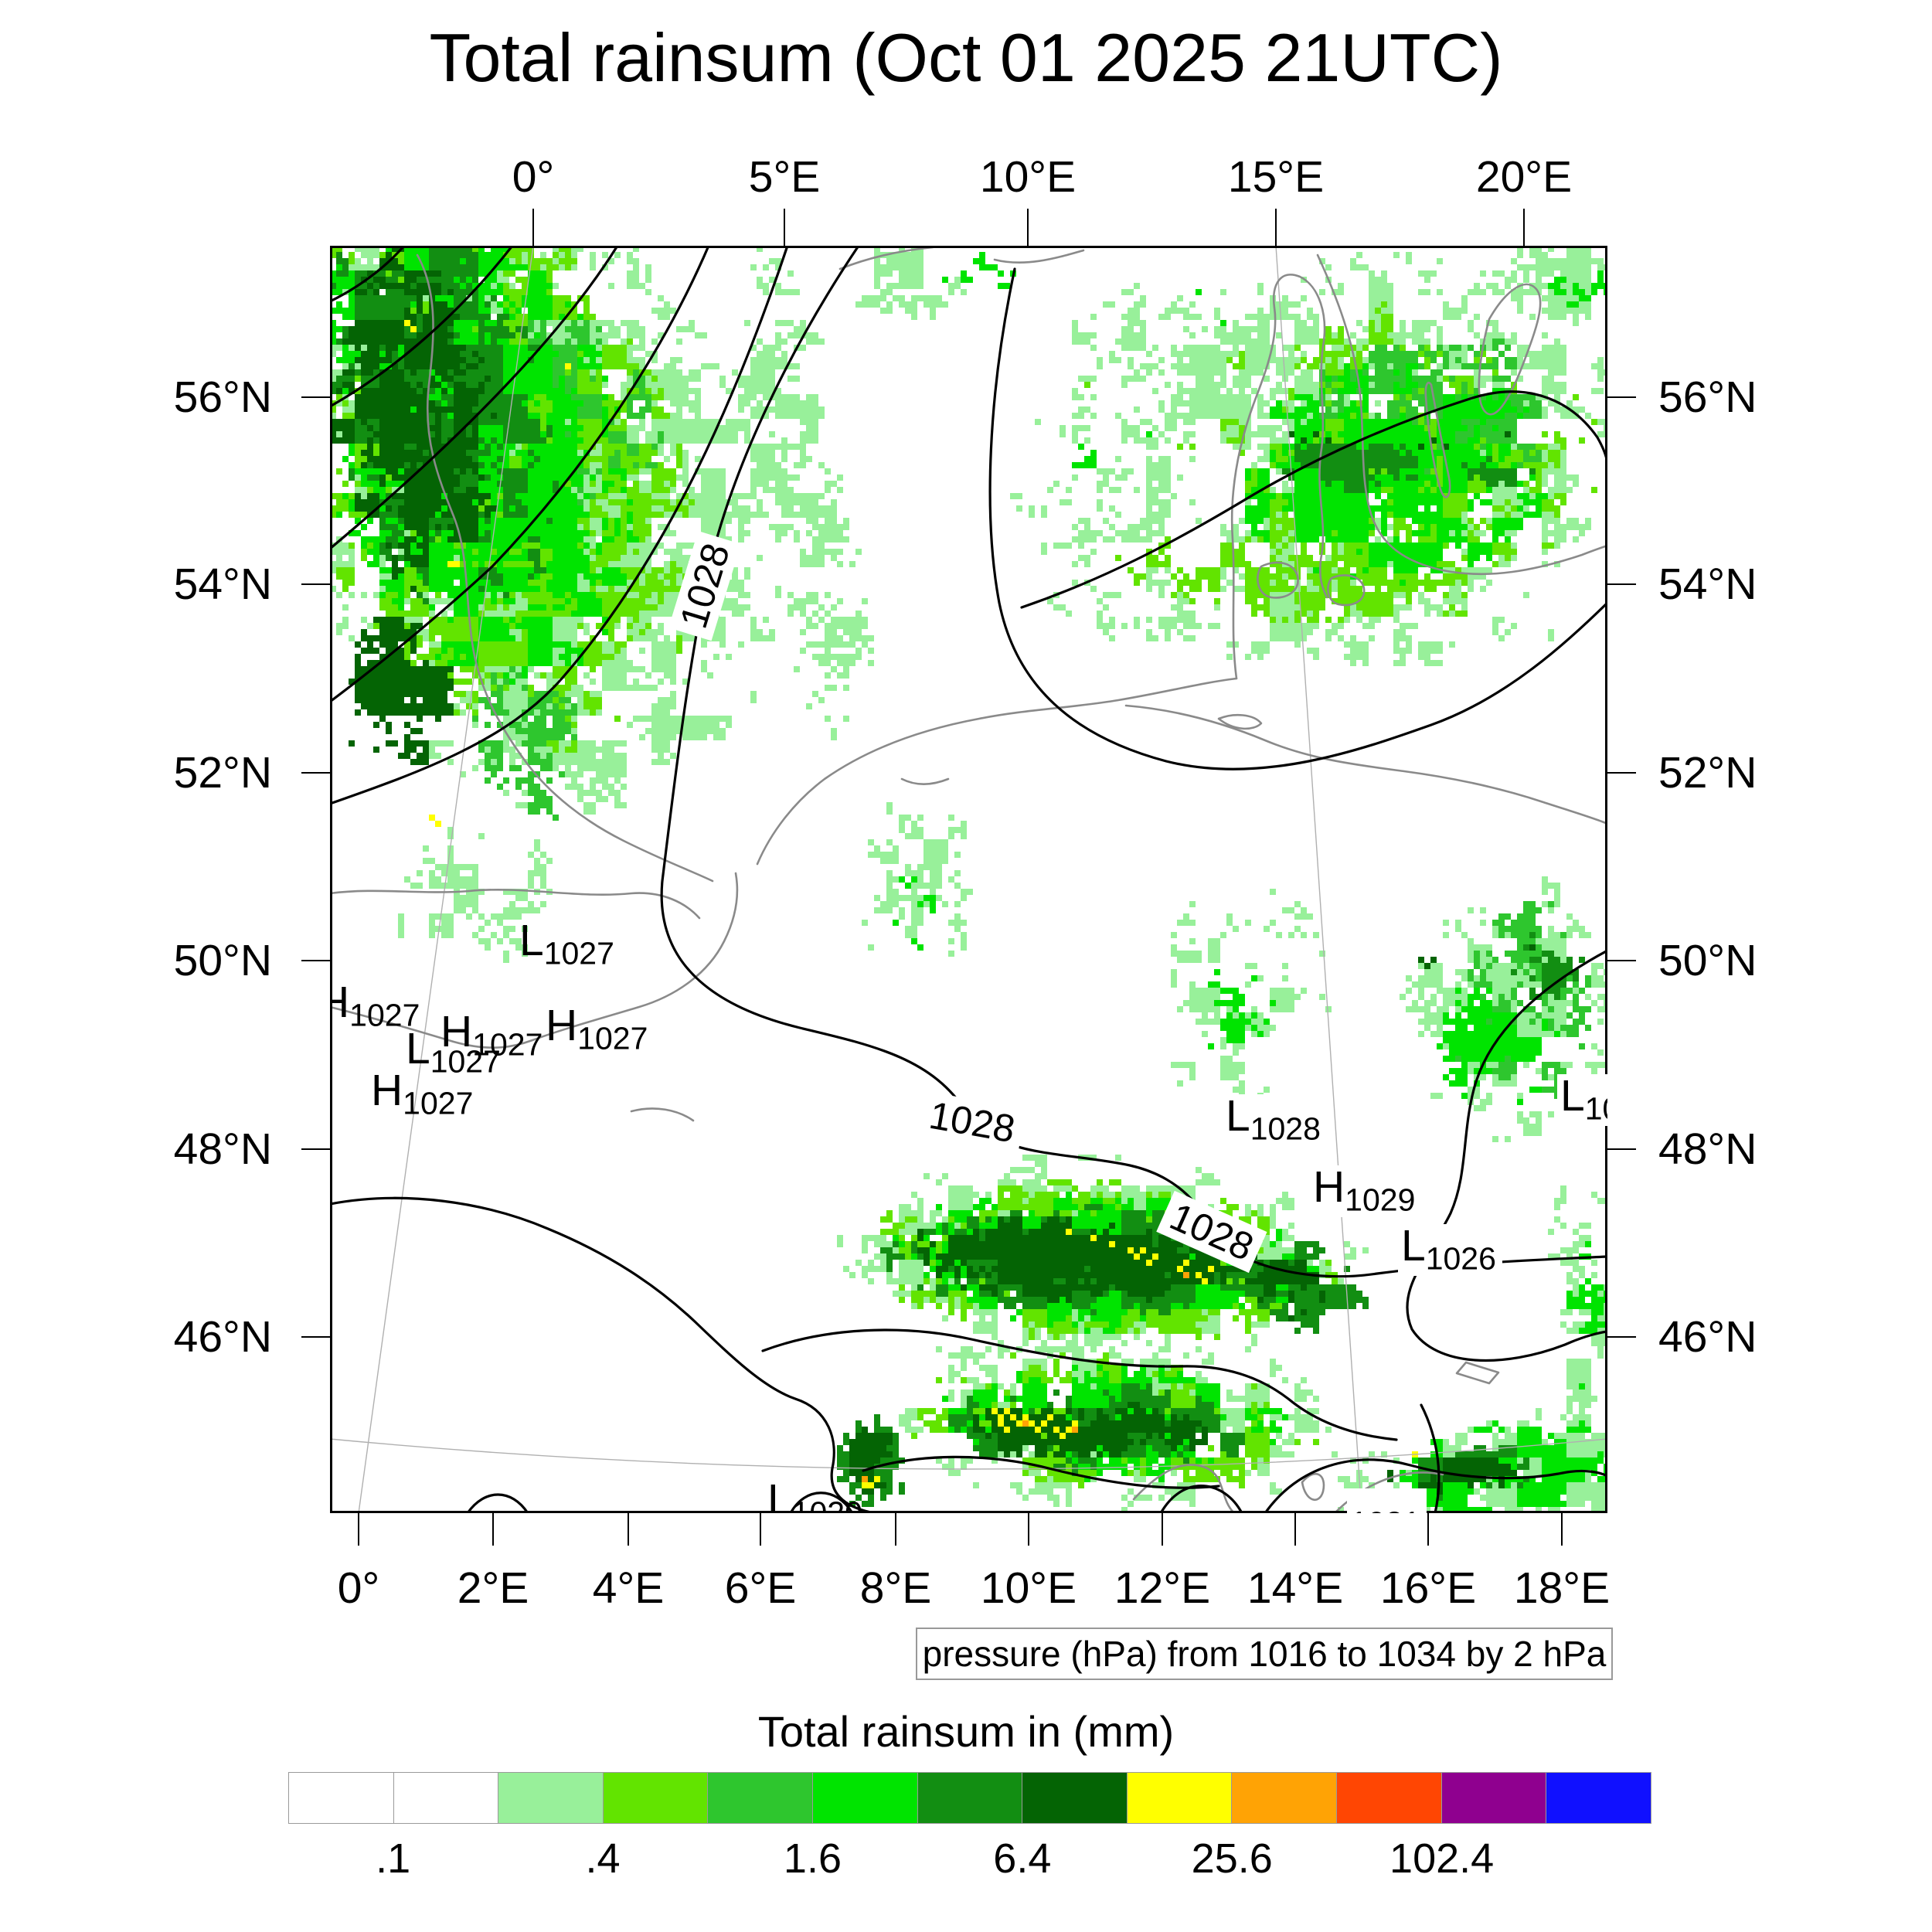 The width and height of the screenshot is (1932, 1932). What do you see at coordinates (223, 585) in the screenshot?
I see `left-axis-label: 54°N` at bounding box center [223, 585].